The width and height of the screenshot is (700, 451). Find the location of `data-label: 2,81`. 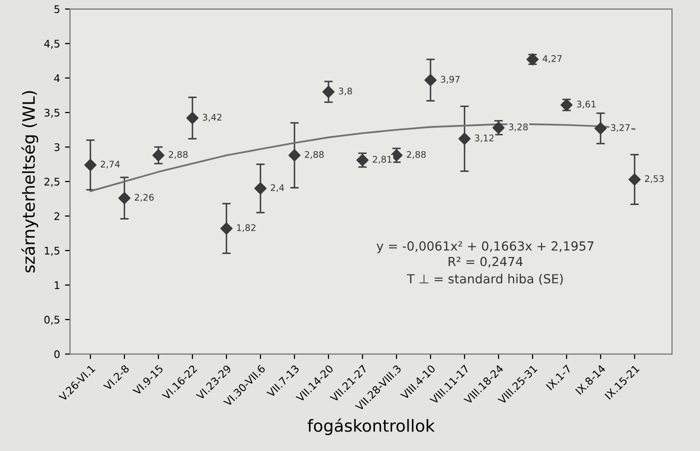

data-label: 2,81 is located at coordinates (382, 160).